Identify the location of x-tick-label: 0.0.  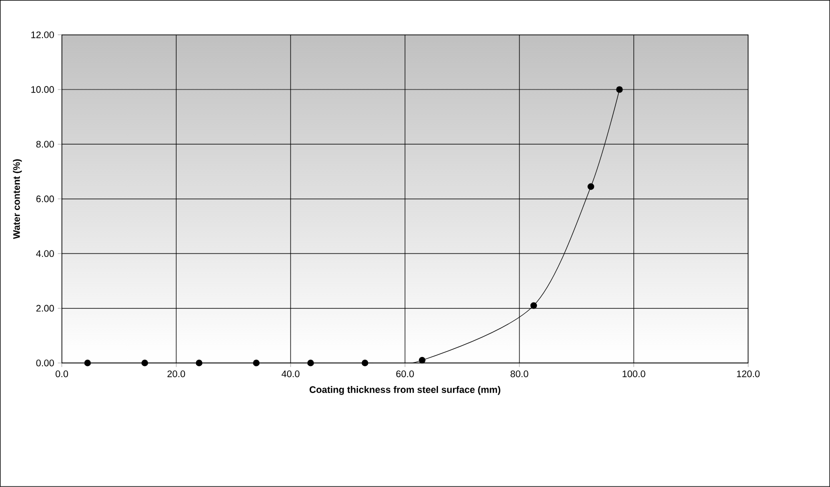
(62, 374).